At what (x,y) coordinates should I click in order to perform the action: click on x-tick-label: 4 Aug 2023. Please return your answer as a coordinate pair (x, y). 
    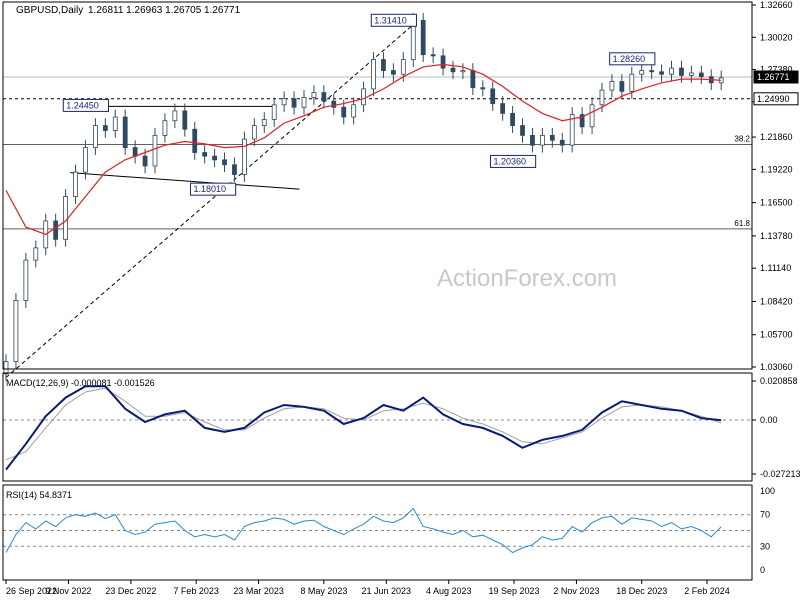
    Looking at the image, I should click on (449, 591).